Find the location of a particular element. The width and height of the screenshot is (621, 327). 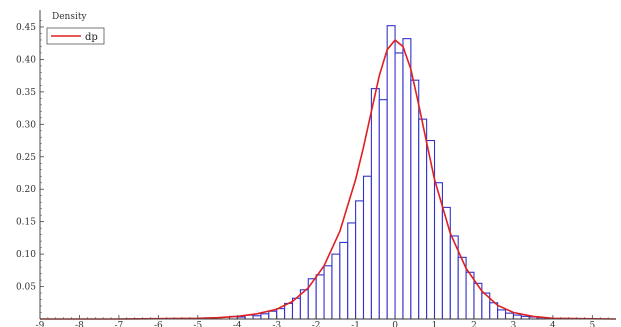

x-tick-label: 4 is located at coordinates (553, 324).